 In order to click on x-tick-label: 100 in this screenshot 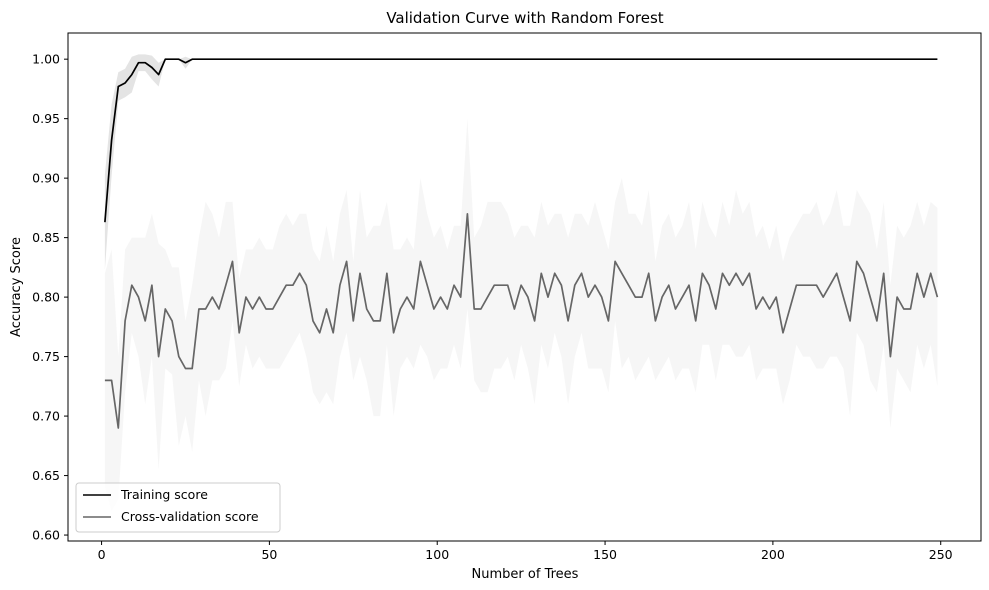, I will do `click(437, 554)`.